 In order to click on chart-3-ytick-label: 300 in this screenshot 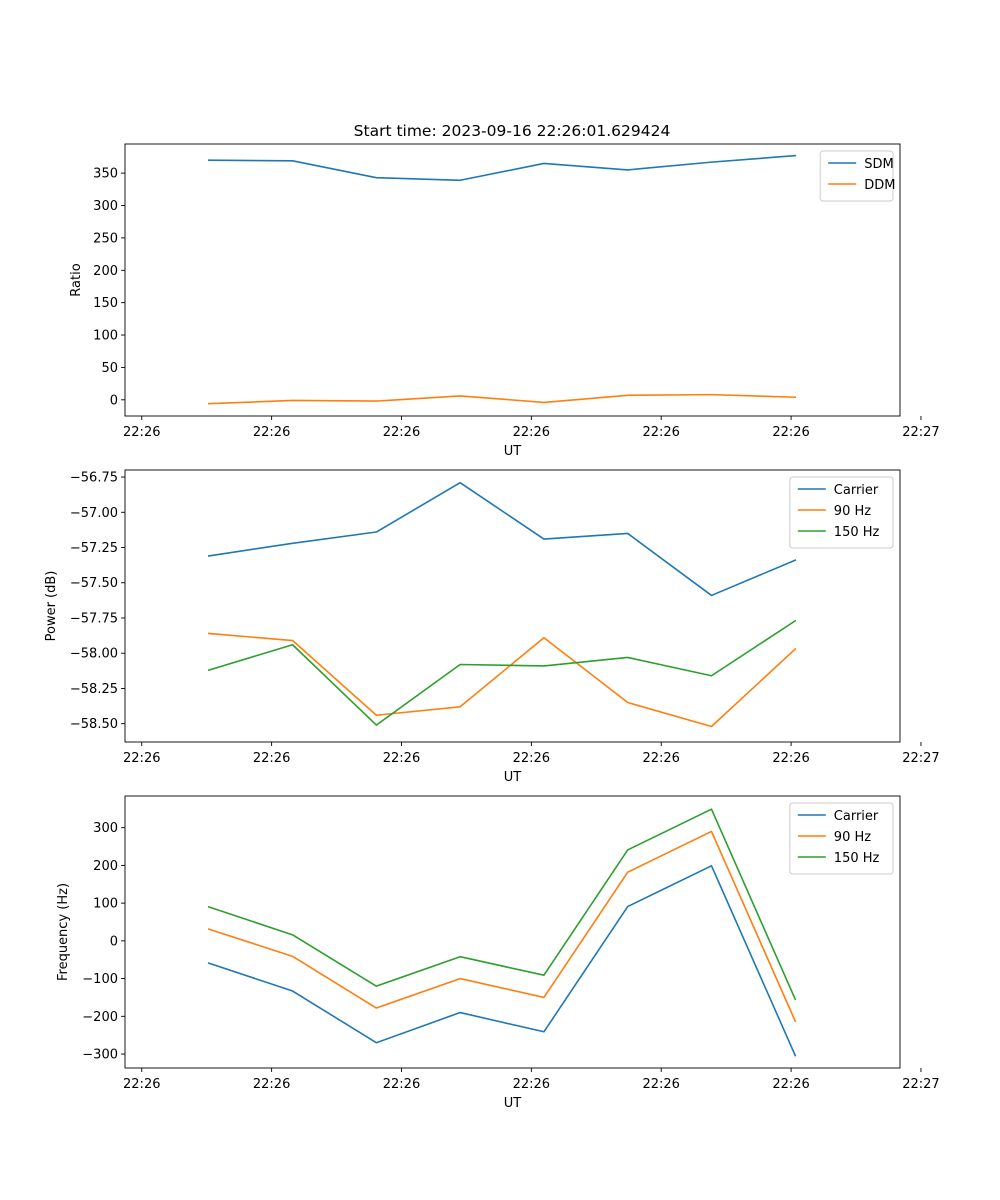, I will do `click(105, 828)`.